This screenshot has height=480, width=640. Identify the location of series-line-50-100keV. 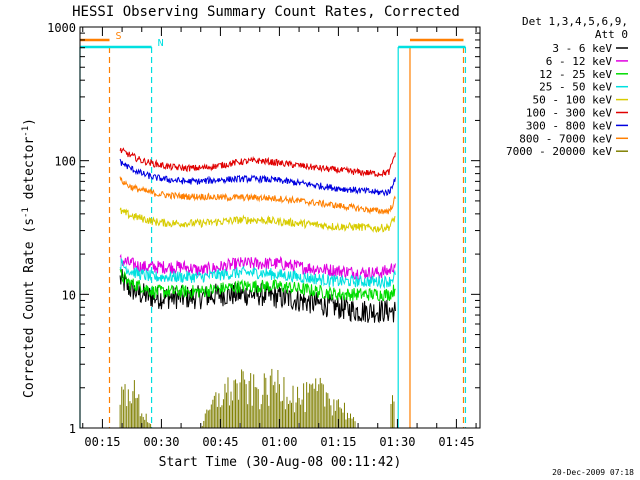
(257, 220).